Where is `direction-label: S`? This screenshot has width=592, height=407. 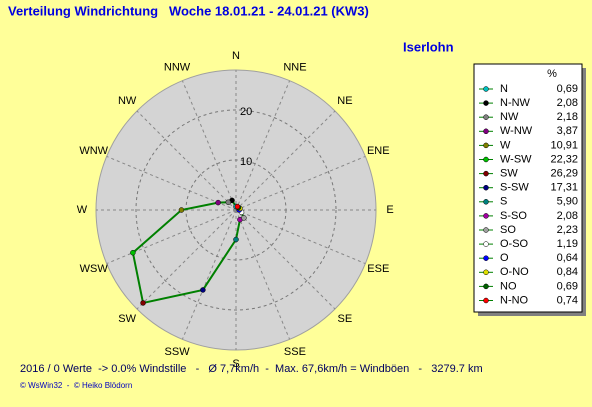
direction-label: S is located at coordinates (235, 364).